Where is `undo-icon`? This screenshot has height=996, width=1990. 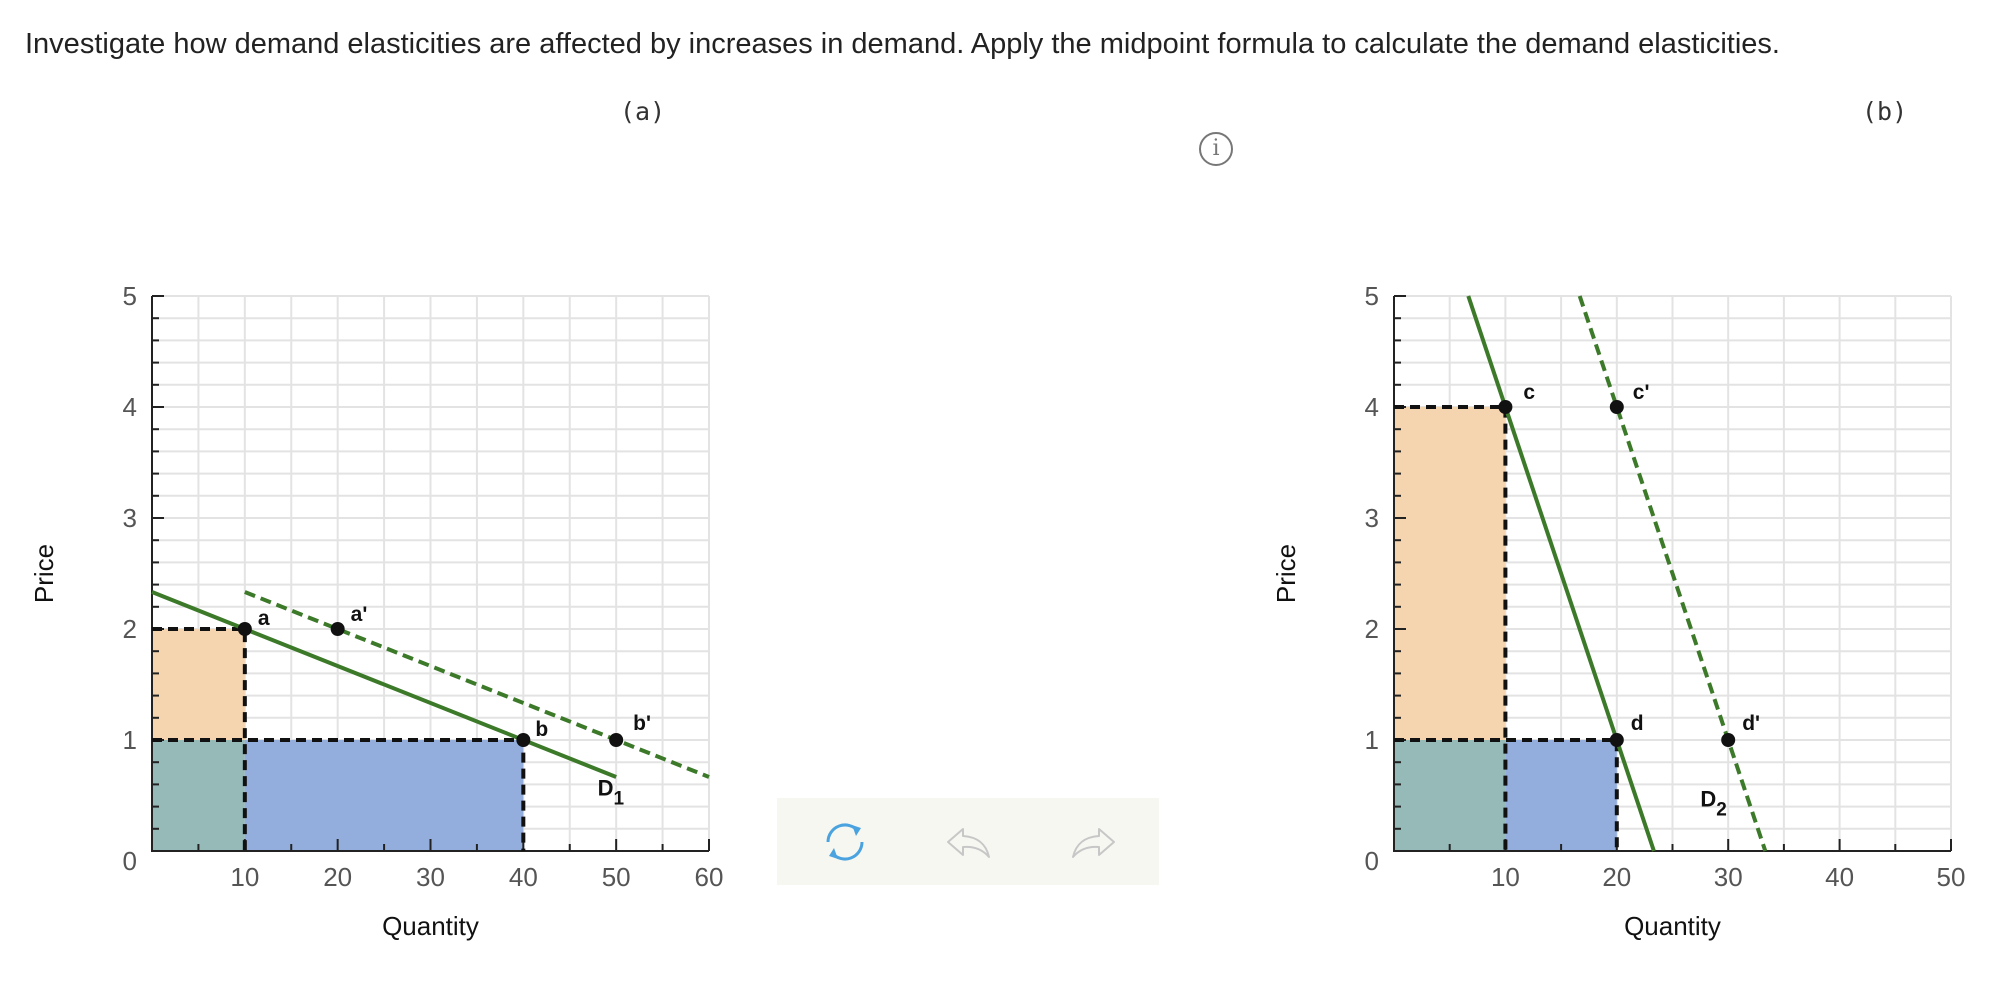 undo-icon is located at coordinates (969, 842).